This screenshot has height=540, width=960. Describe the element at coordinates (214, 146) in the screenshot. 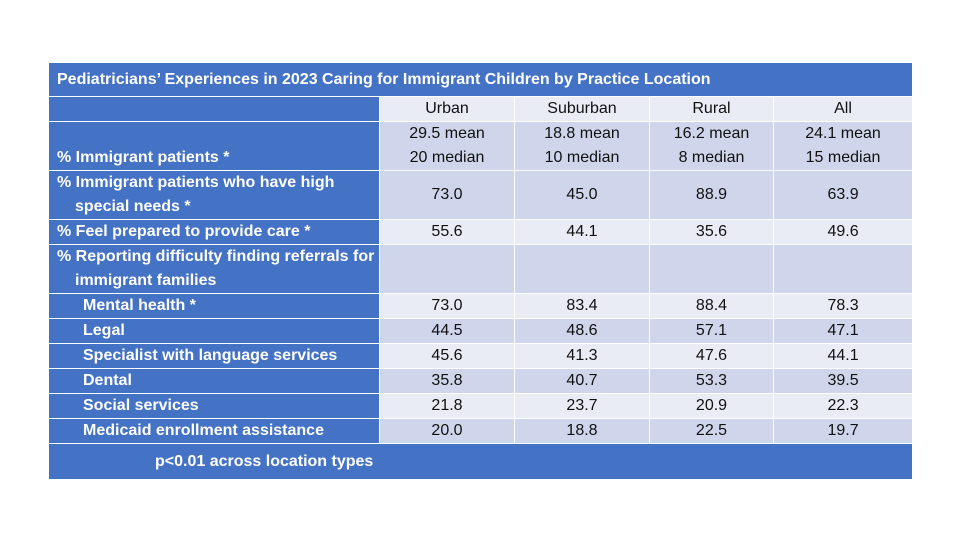

I see `row-label-immigrant-patients: % Immigrant patients *` at that location.